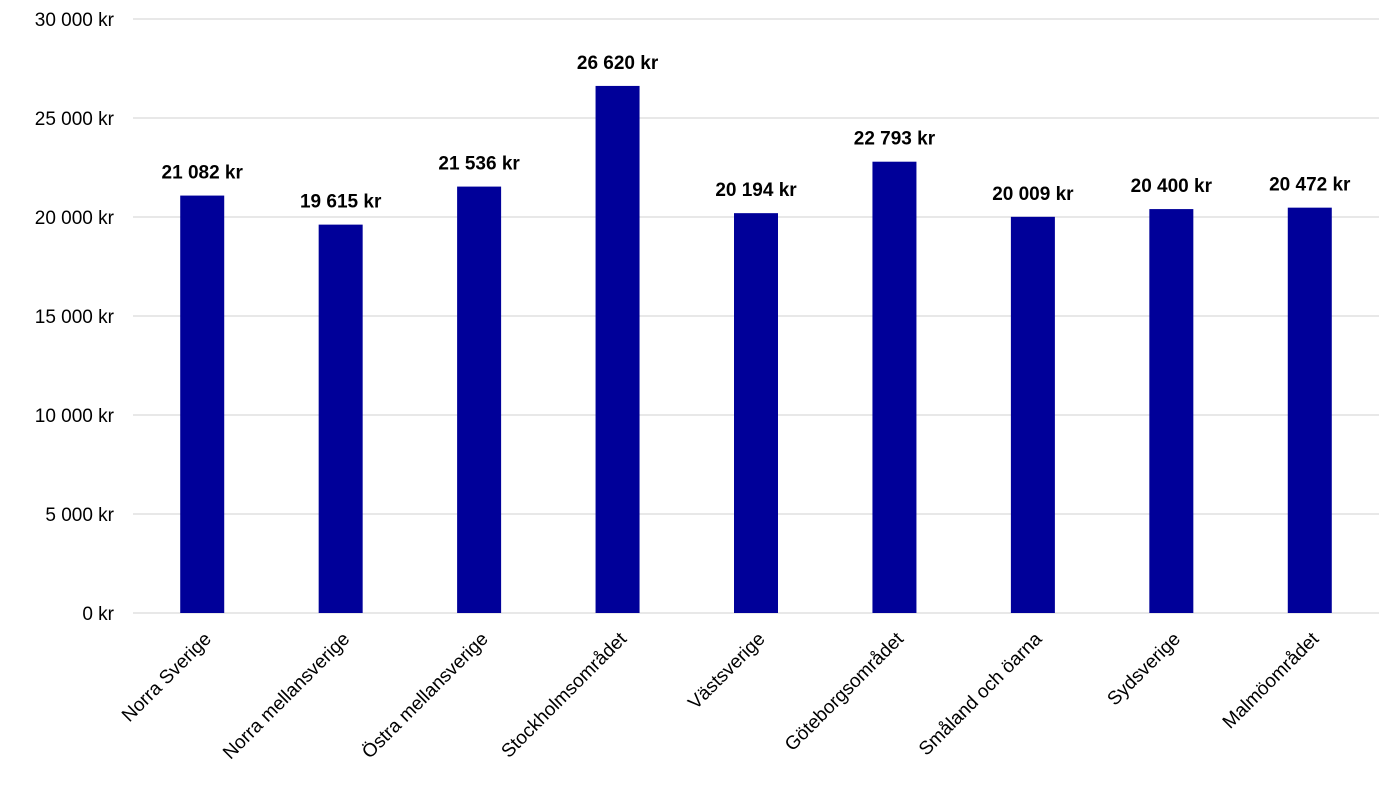 The image size is (1381, 795). What do you see at coordinates (618, 63) in the screenshot?
I see `data-label: 26 620 kr` at bounding box center [618, 63].